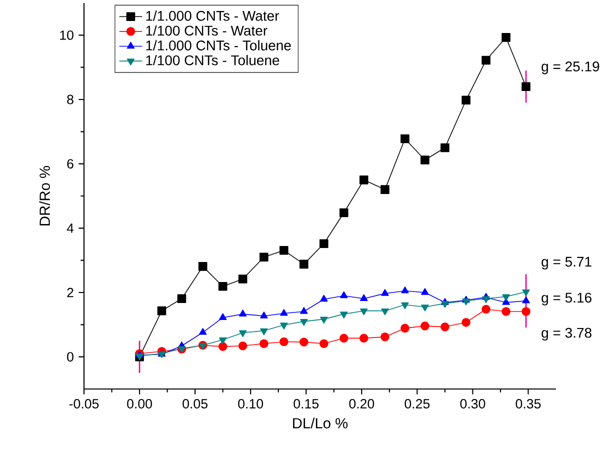  Describe the element at coordinates (417, 403) in the screenshot. I see `x-tick-label: 0.25` at that location.